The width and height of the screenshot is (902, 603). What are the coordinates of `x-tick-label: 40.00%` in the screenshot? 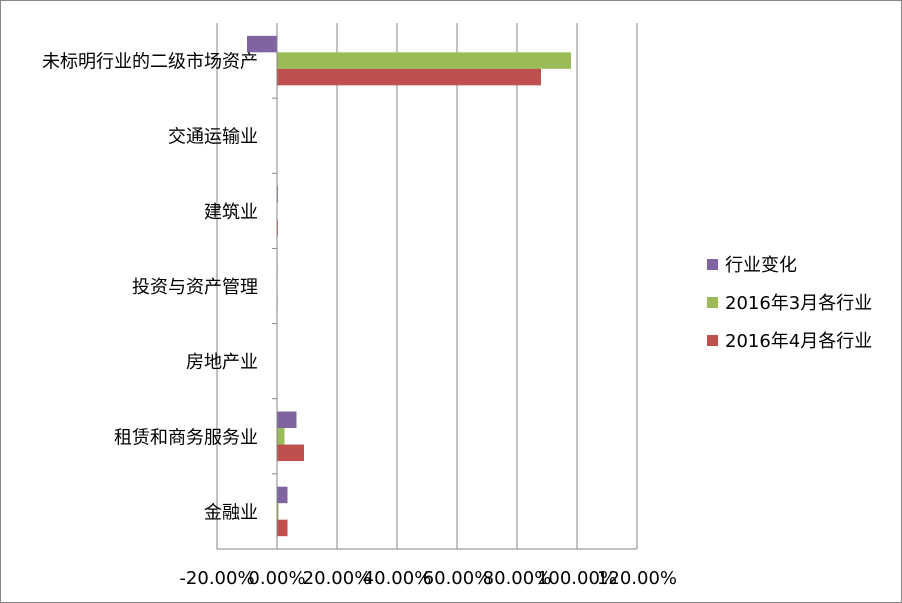 It's located at (397, 578).